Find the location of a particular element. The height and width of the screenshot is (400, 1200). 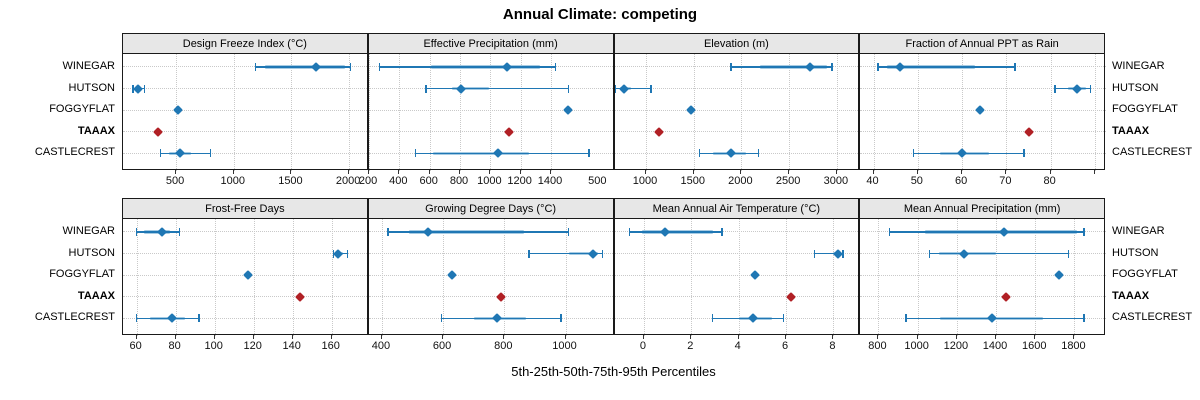

x-tick-label: 80 is located at coordinates (1049, 181).